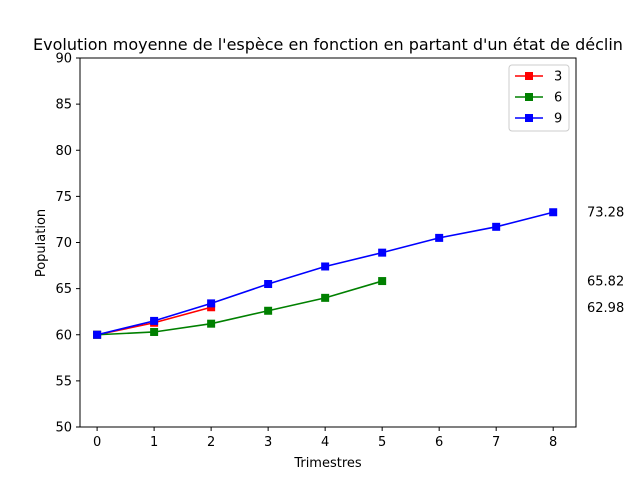  I want to click on y-tick-label: 60, so click(63, 335).